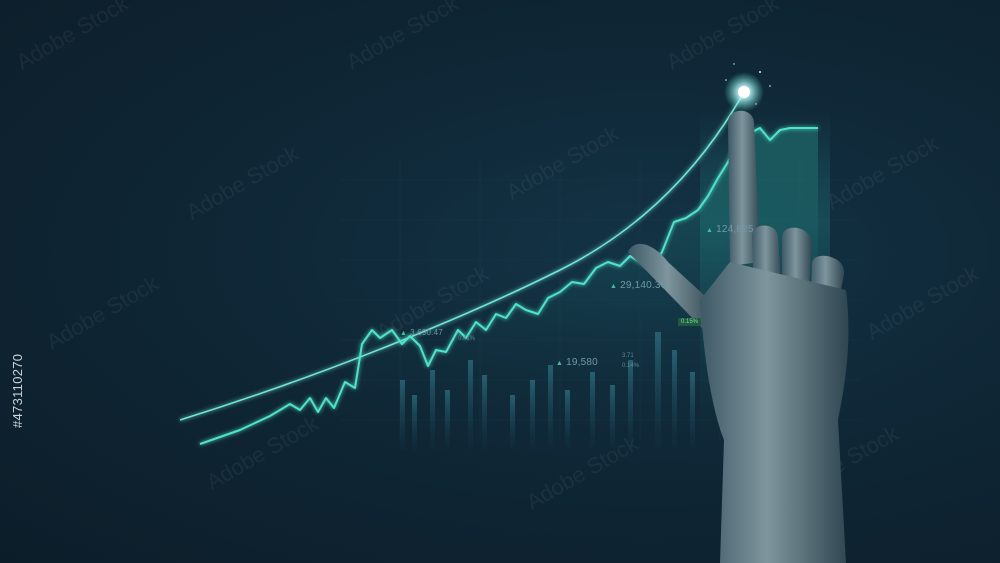  I want to click on sparkles, so click(748, 84).